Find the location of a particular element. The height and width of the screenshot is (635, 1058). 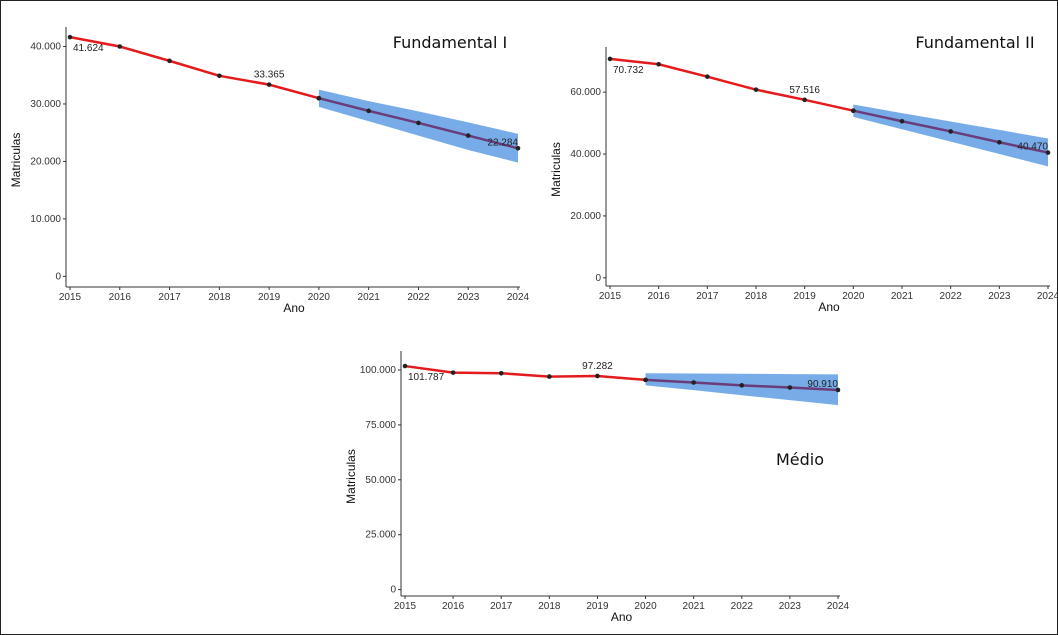

data-label: 40.470 is located at coordinates (1032, 147).